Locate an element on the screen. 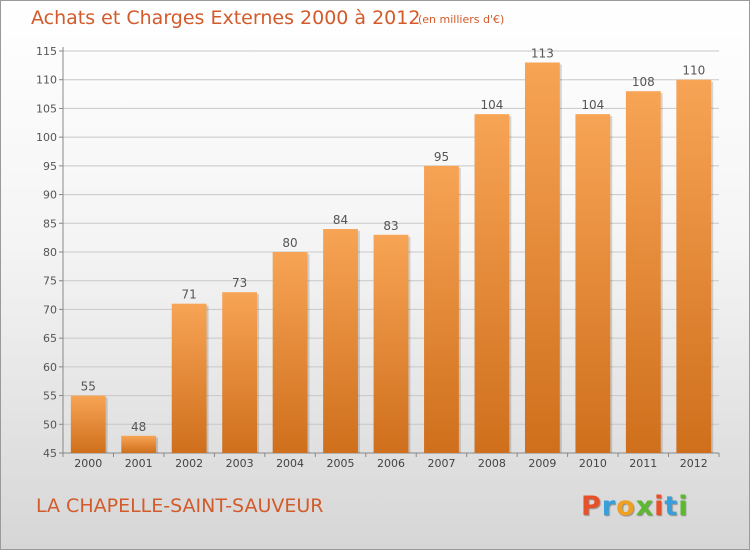  bar-2009 is located at coordinates (542, 257).